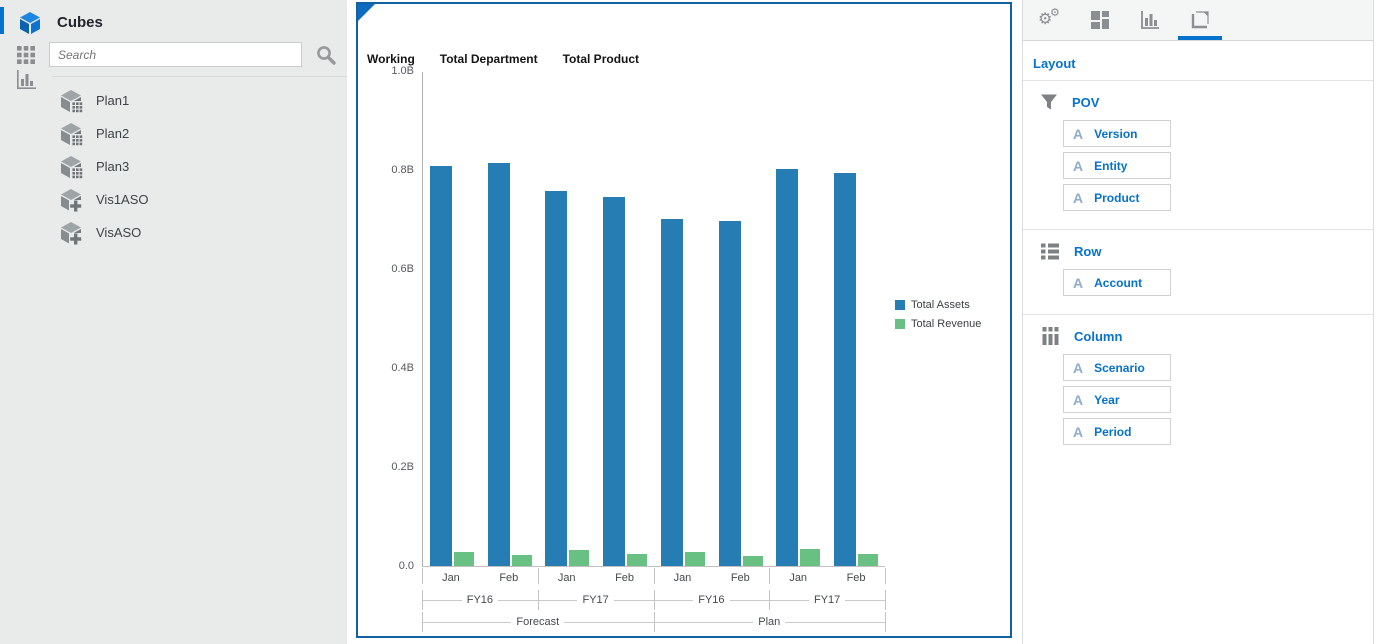 Image resolution: width=1377 pixels, height=644 pixels. Describe the element at coordinates (402, 269) in the screenshot. I see `y-axis-tick-label: 0.6B` at that location.